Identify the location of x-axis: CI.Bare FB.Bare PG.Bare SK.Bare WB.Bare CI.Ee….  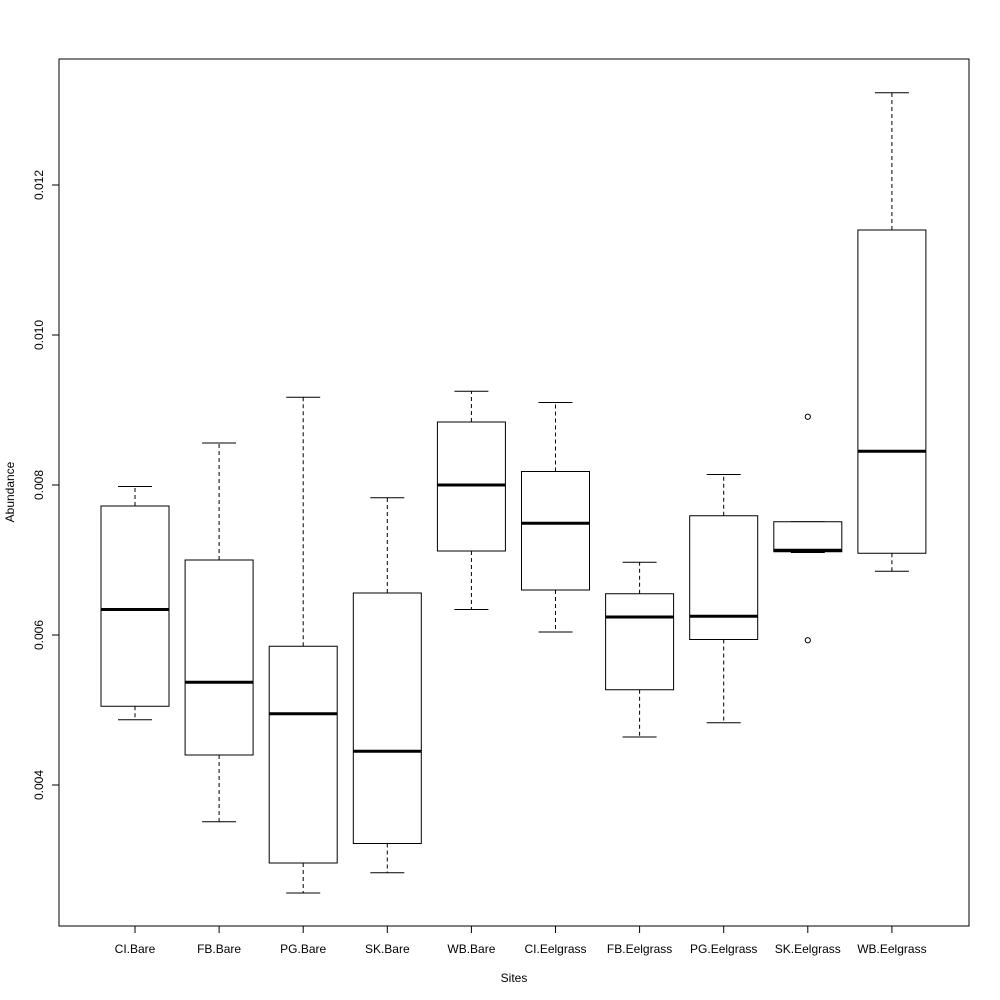
(521, 941).